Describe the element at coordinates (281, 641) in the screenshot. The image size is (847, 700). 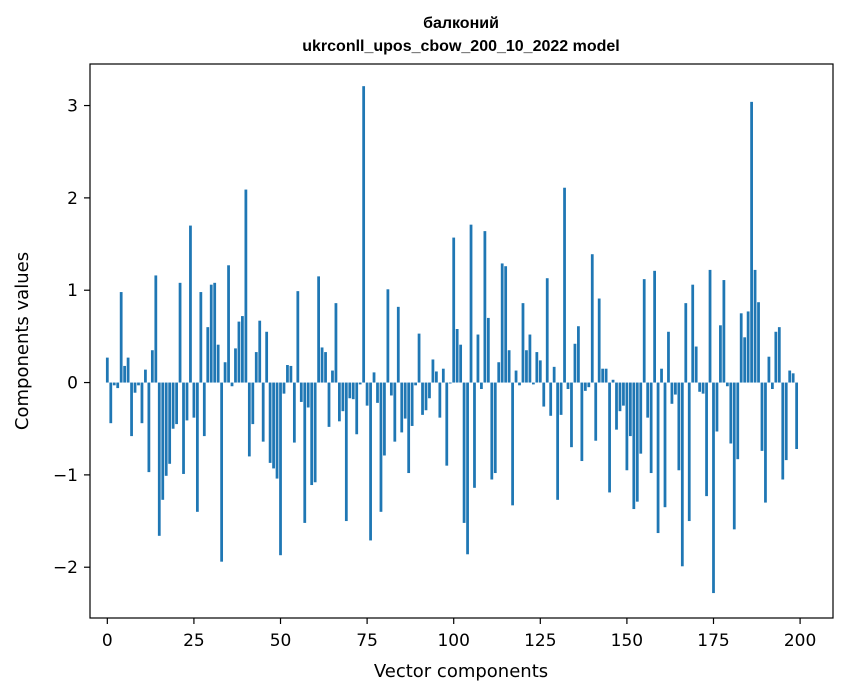
I see `x-tick-label: 50` at that location.